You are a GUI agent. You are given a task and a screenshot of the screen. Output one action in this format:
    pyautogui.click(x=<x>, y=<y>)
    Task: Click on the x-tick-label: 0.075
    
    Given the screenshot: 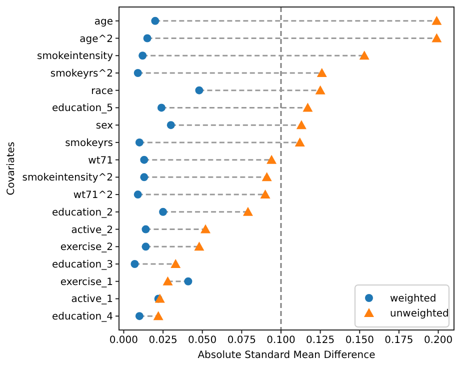 What is the action you would take?
    pyautogui.click(x=241, y=340)
    